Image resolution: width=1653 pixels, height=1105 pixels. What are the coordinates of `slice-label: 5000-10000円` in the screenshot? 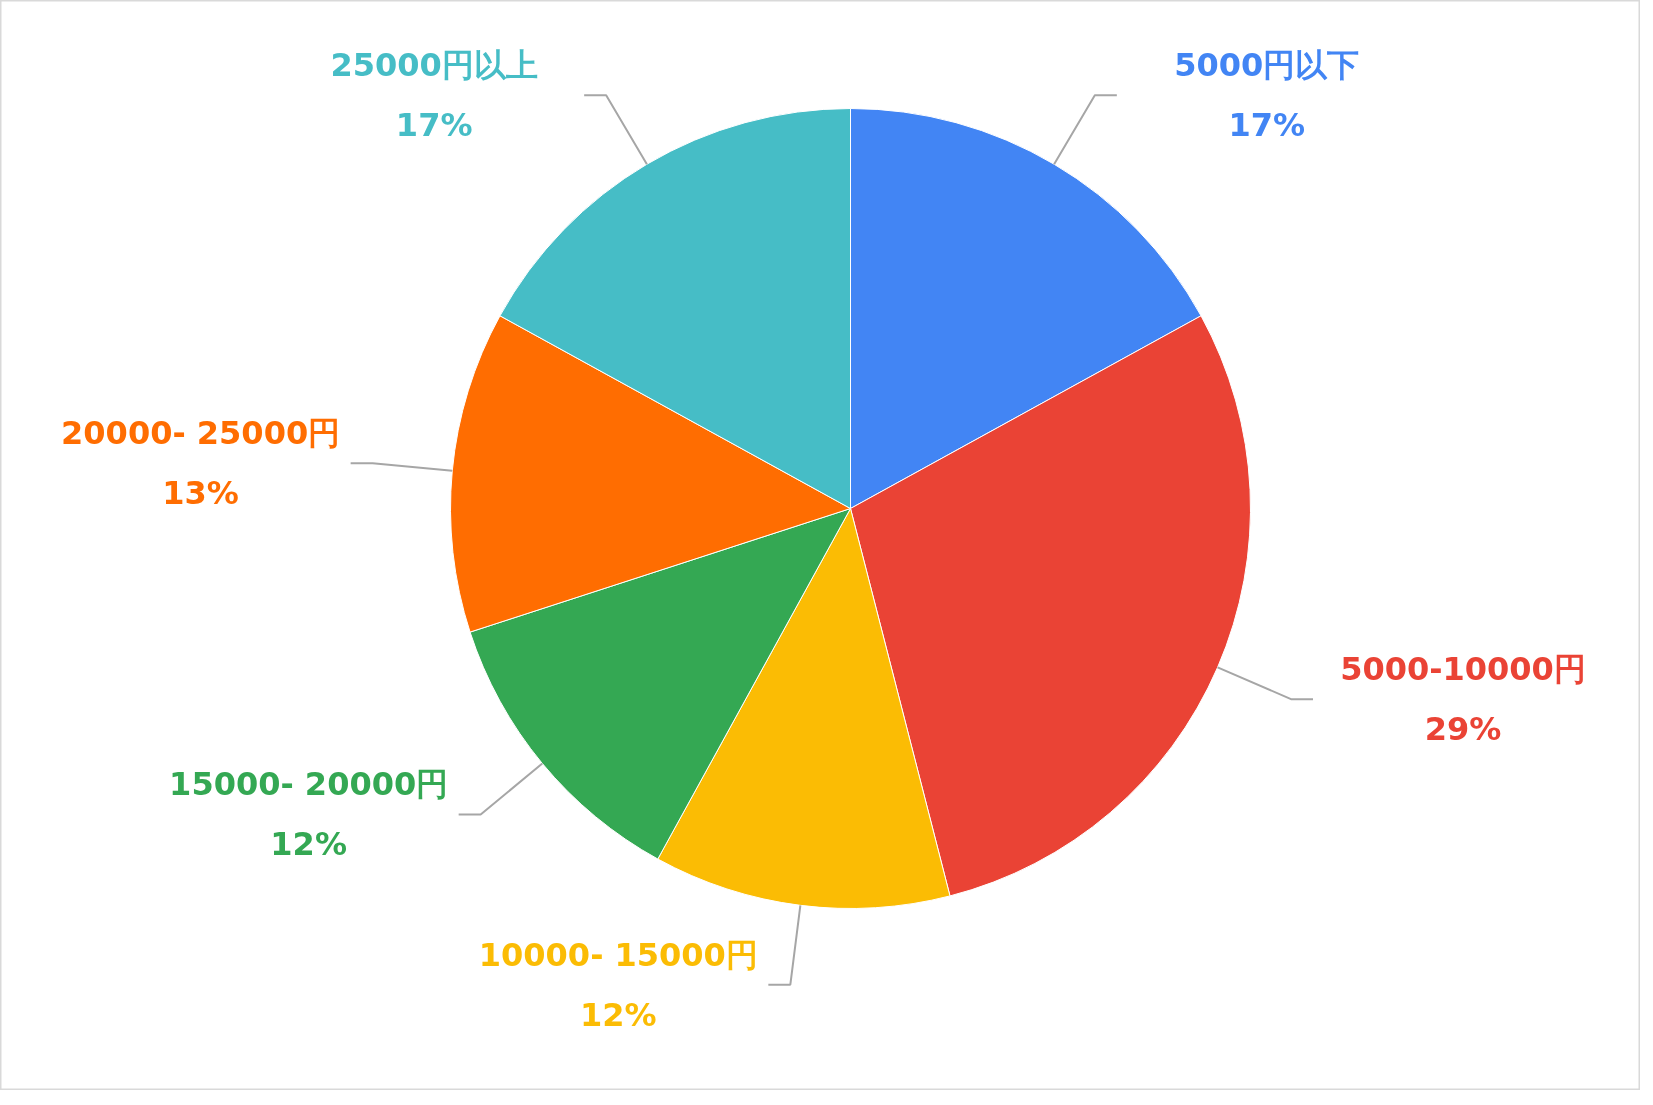 It's located at (1463, 669).